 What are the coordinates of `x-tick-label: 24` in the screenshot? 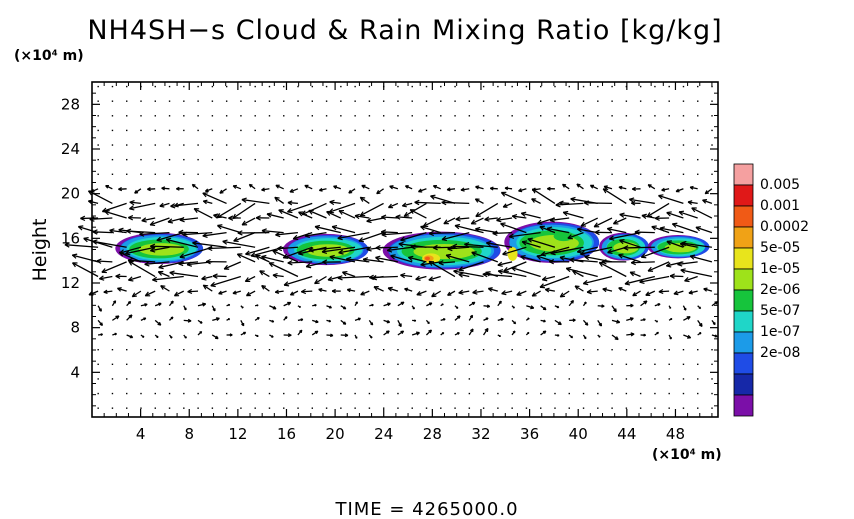 It's located at (383, 434).